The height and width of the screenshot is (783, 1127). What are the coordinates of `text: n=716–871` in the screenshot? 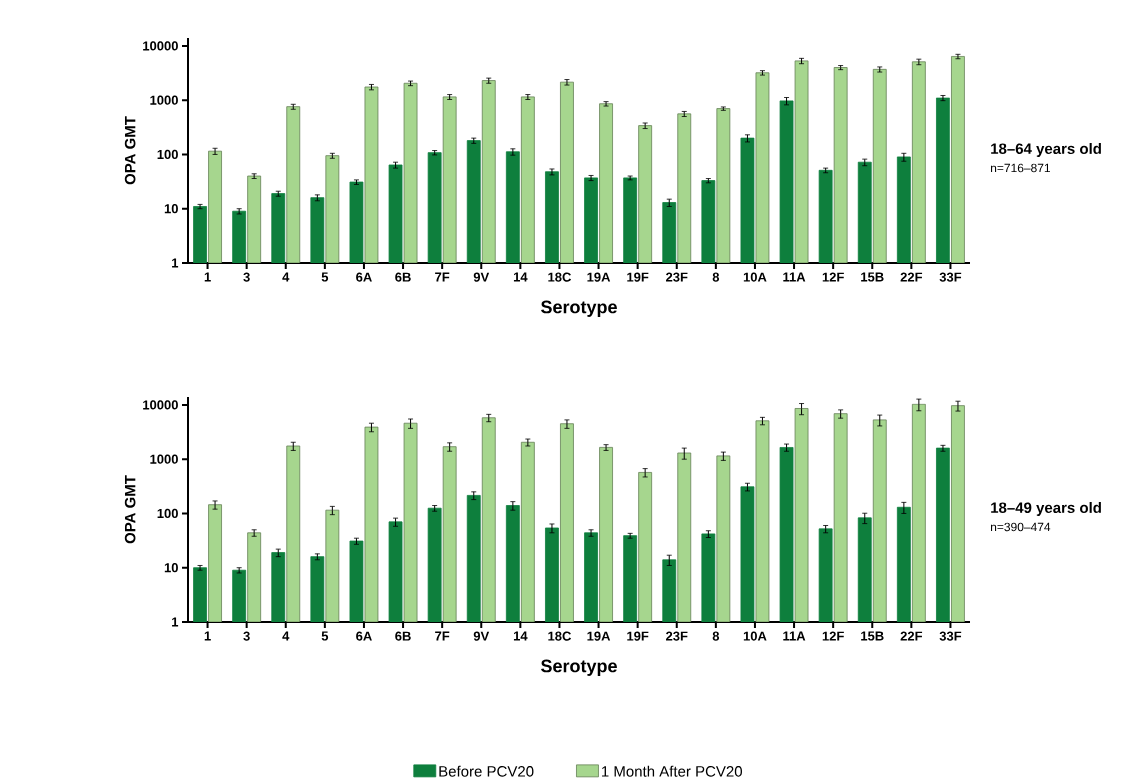 It's located at (1020, 168).